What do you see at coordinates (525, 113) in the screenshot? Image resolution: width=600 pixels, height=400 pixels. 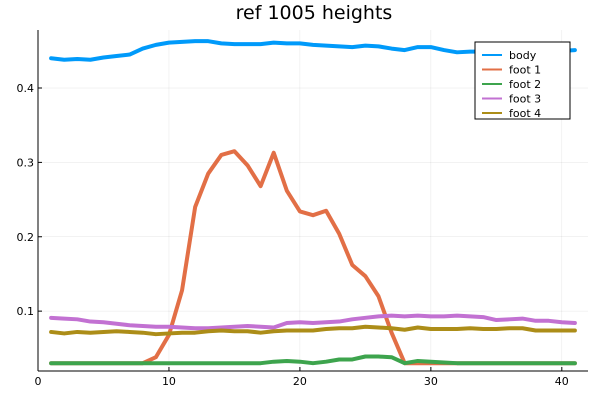 I see `legend-label-foot-4: foot 4` at bounding box center [525, 113].